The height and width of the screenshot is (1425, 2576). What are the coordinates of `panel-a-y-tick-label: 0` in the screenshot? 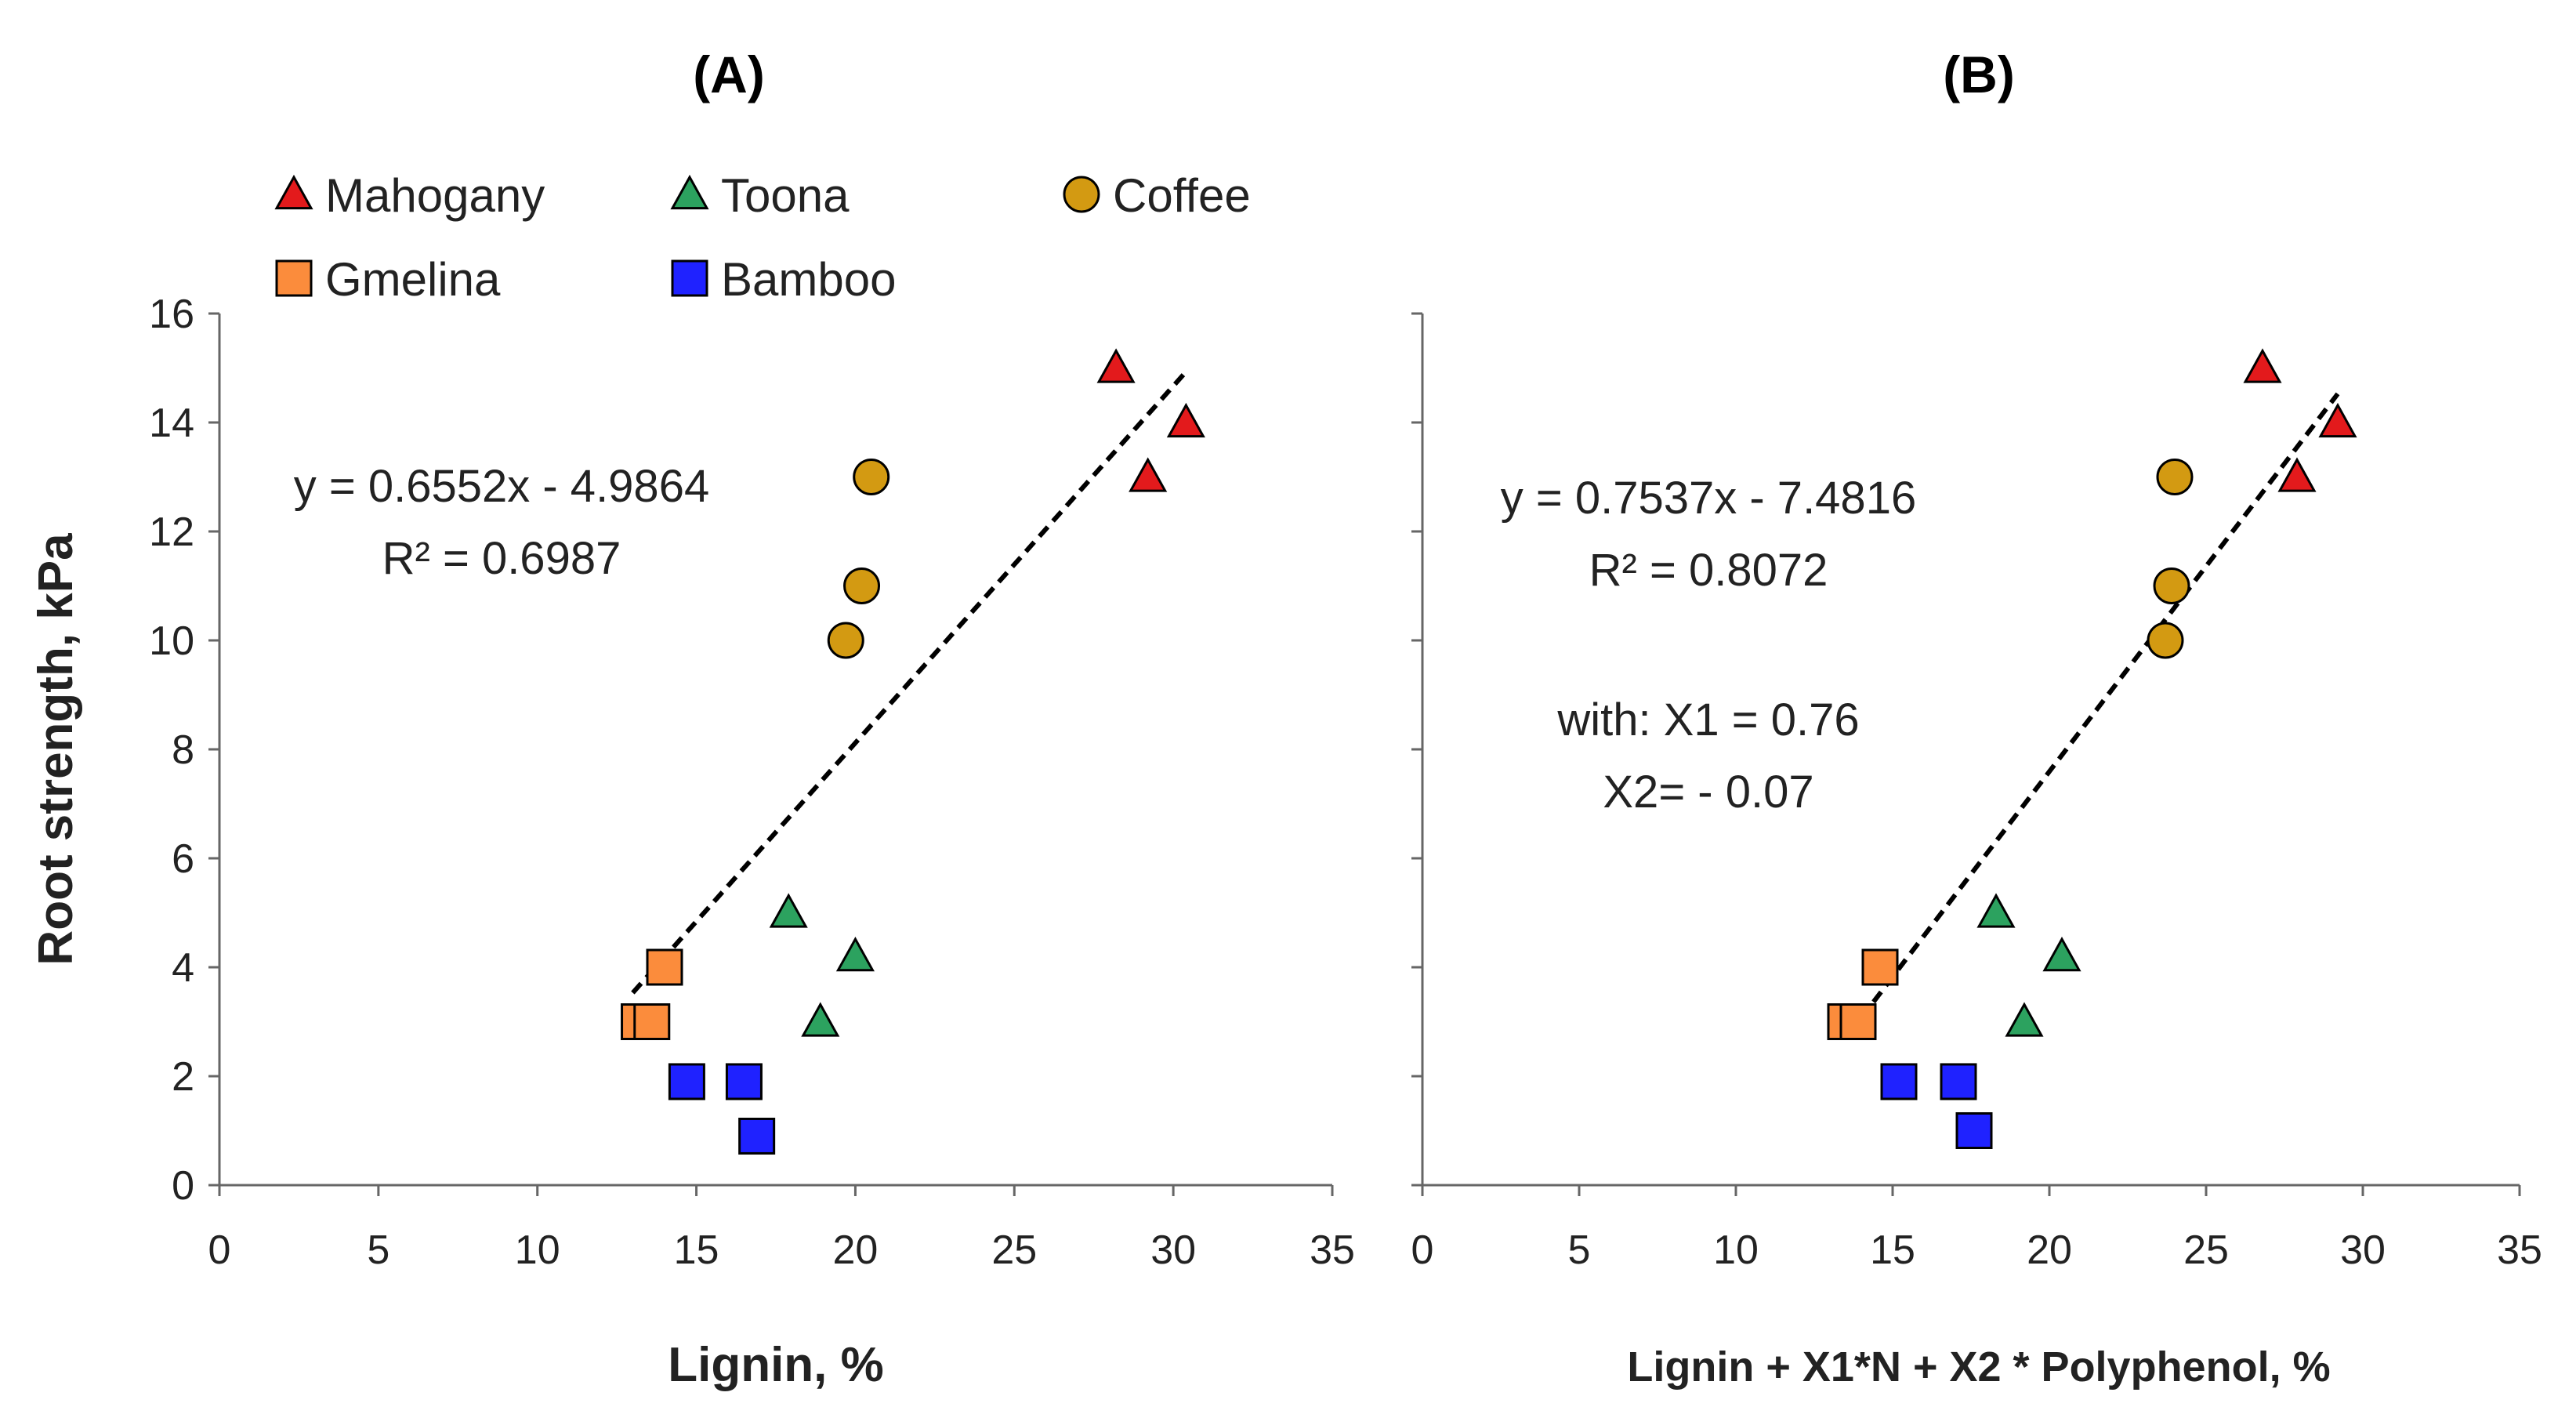 It's located at (183, 1186).